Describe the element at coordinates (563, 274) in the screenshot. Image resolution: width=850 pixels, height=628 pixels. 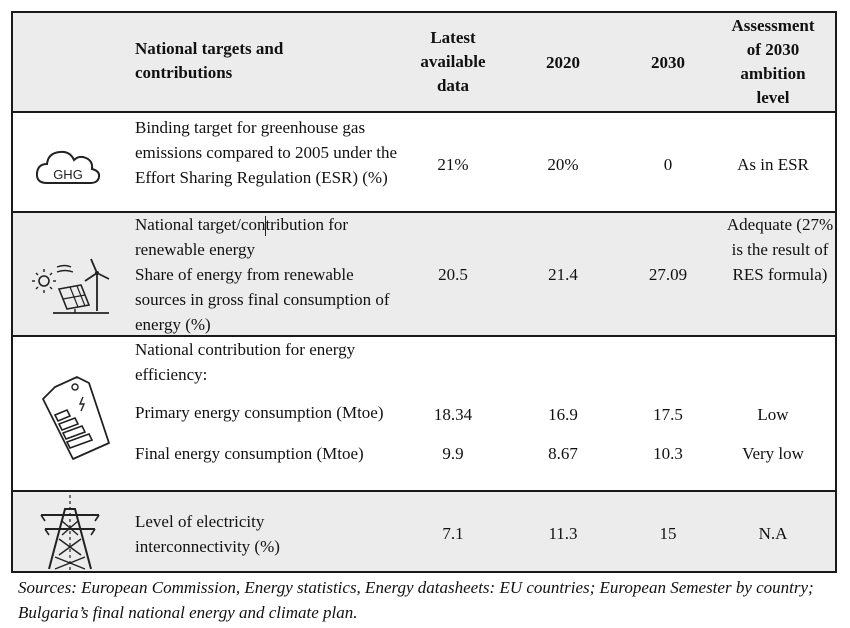
I see `renewables-2020: 21.4` at that location.